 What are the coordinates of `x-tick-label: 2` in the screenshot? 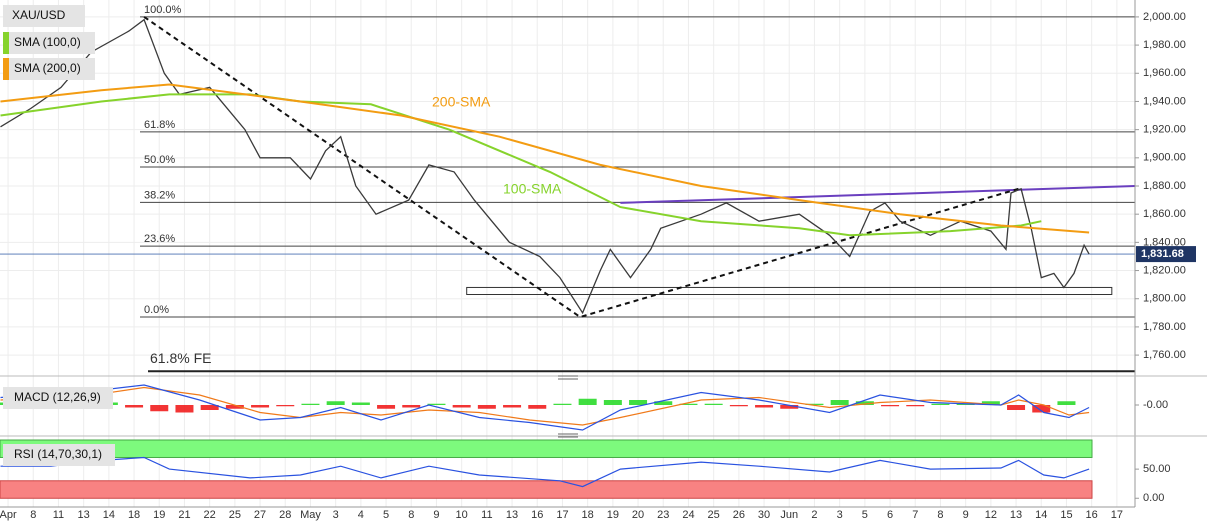 It's located at (814, 515).